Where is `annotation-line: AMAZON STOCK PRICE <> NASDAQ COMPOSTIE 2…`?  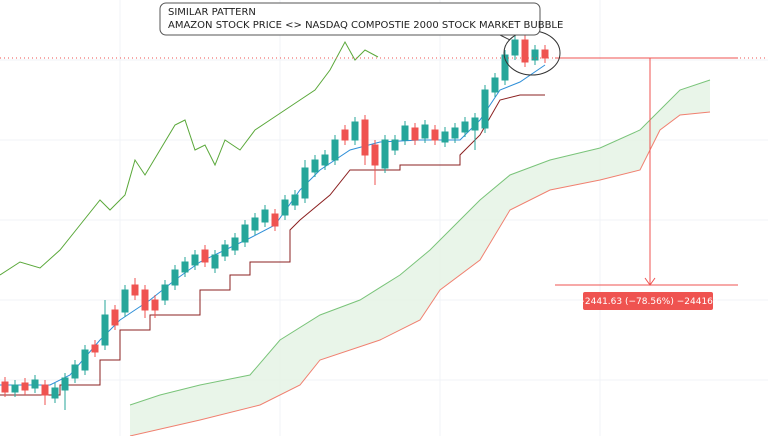 annotation-line: AMAZON STOCK PRICE <> NASDAQ COMPOSTIE 2… is located at coordinates (365, 25).